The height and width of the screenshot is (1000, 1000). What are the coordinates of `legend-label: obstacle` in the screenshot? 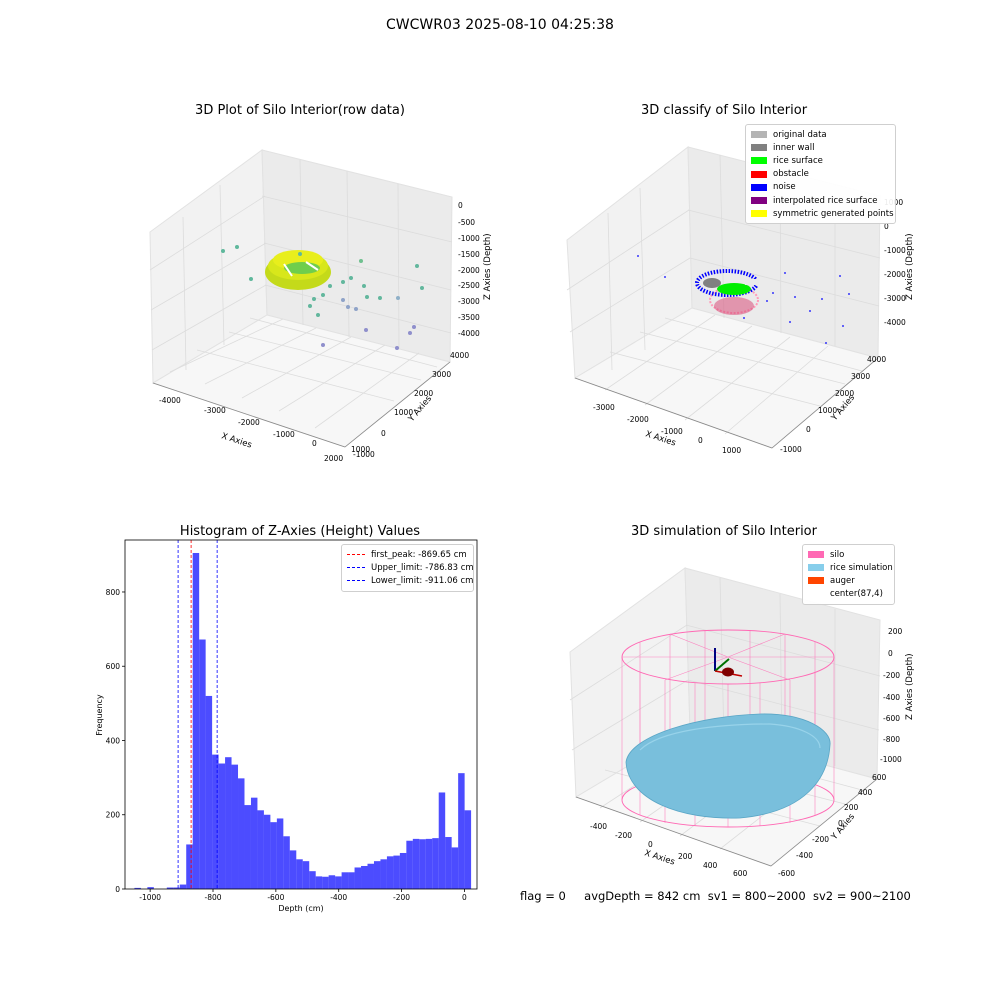 It's located at (791, 174).